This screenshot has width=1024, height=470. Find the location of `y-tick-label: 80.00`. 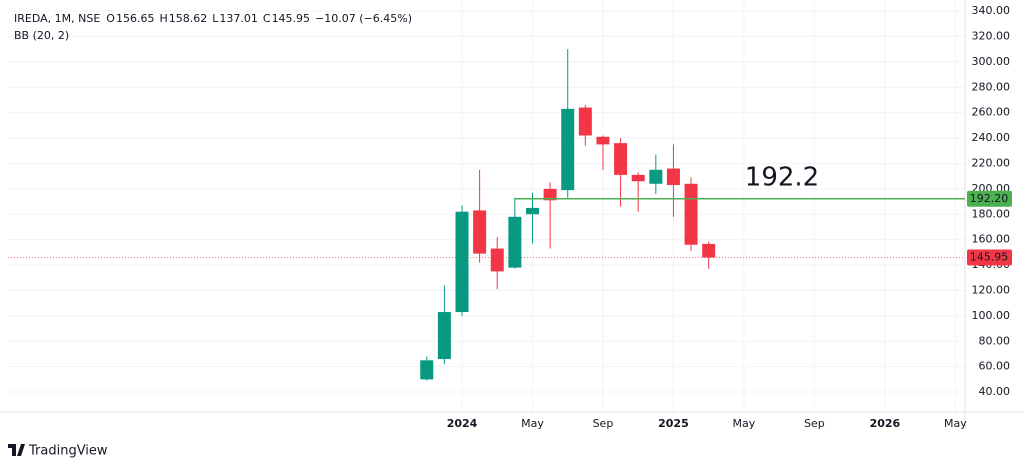

y-tick-label: 80.00 is located at coordinates (995, 340).